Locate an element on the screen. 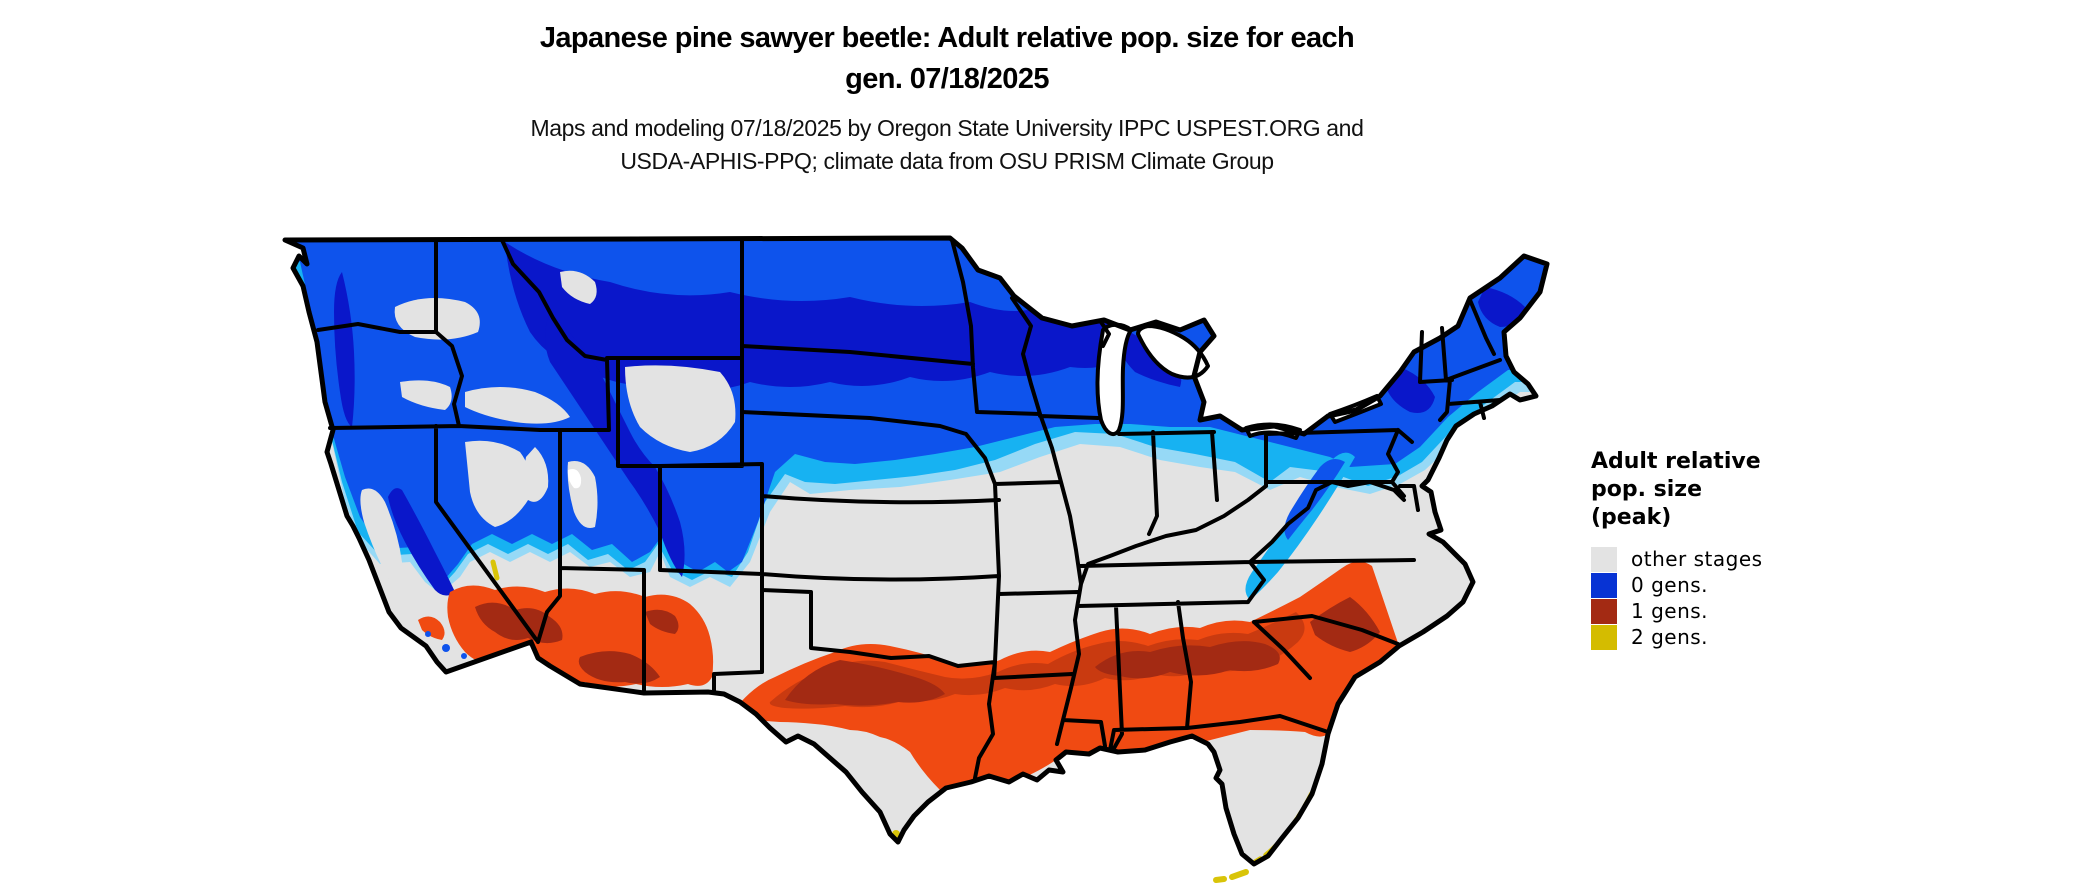  legend-title-line-1: Adult relative is located at coordinates (1676, 461).